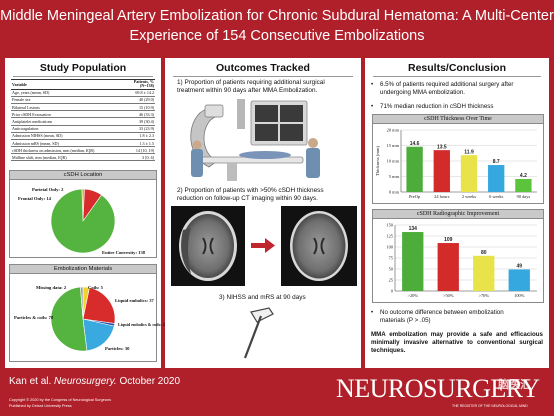 The height and width of the screenshot is (416, 554). I want to click on table-row: Female sex 40 (29.0), so click(83, 100).